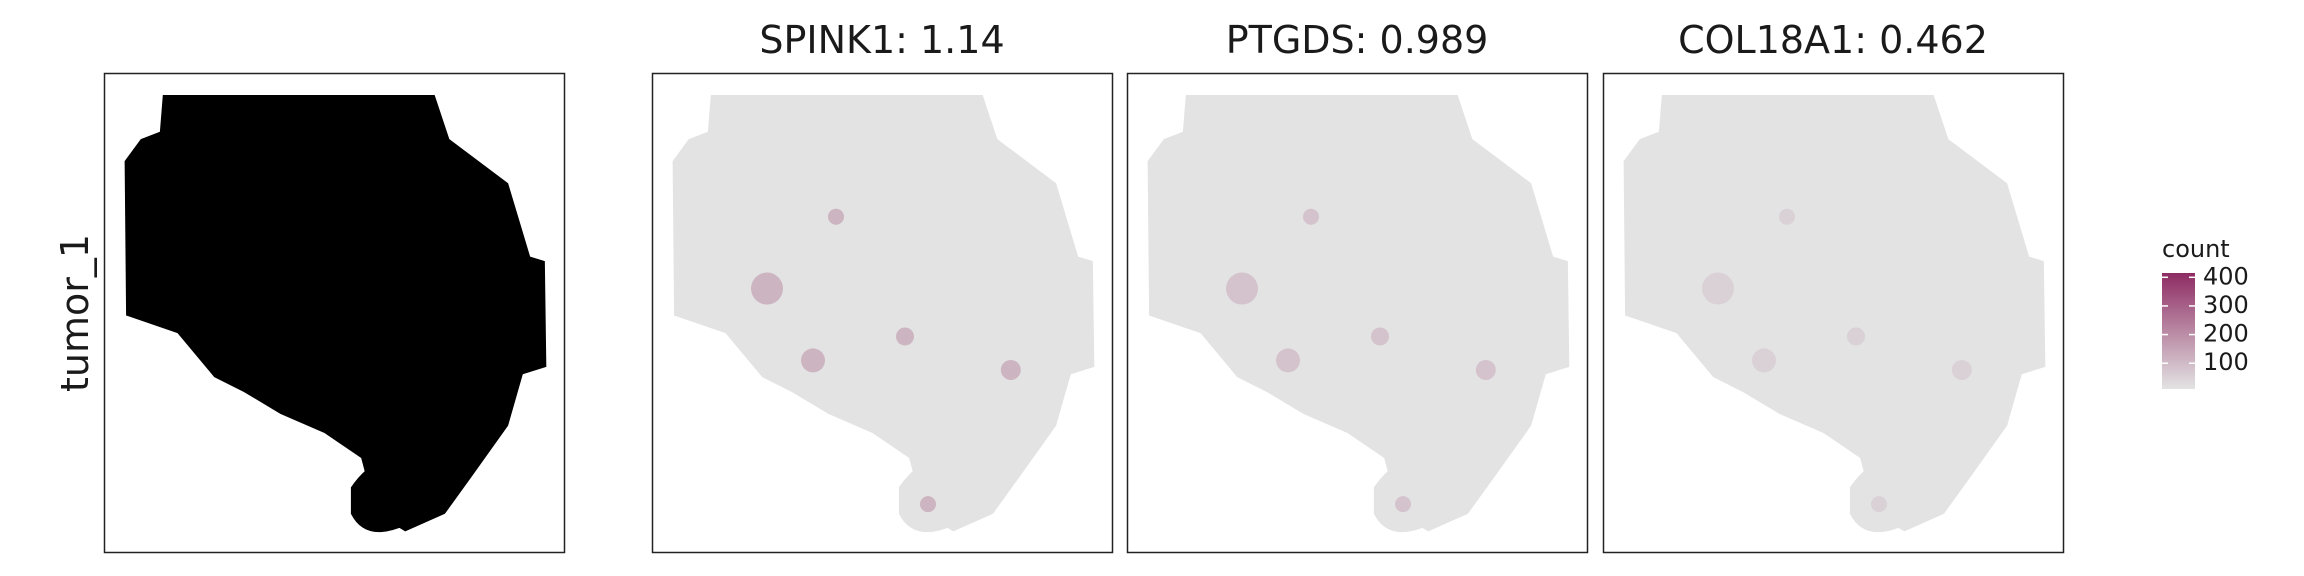 The width and height of the screenshot is (2304, 576). What do you see at coordinates (2178, 331) in the screenshot?
I see `colorbar-bar` at bounding box center [2178, 331].